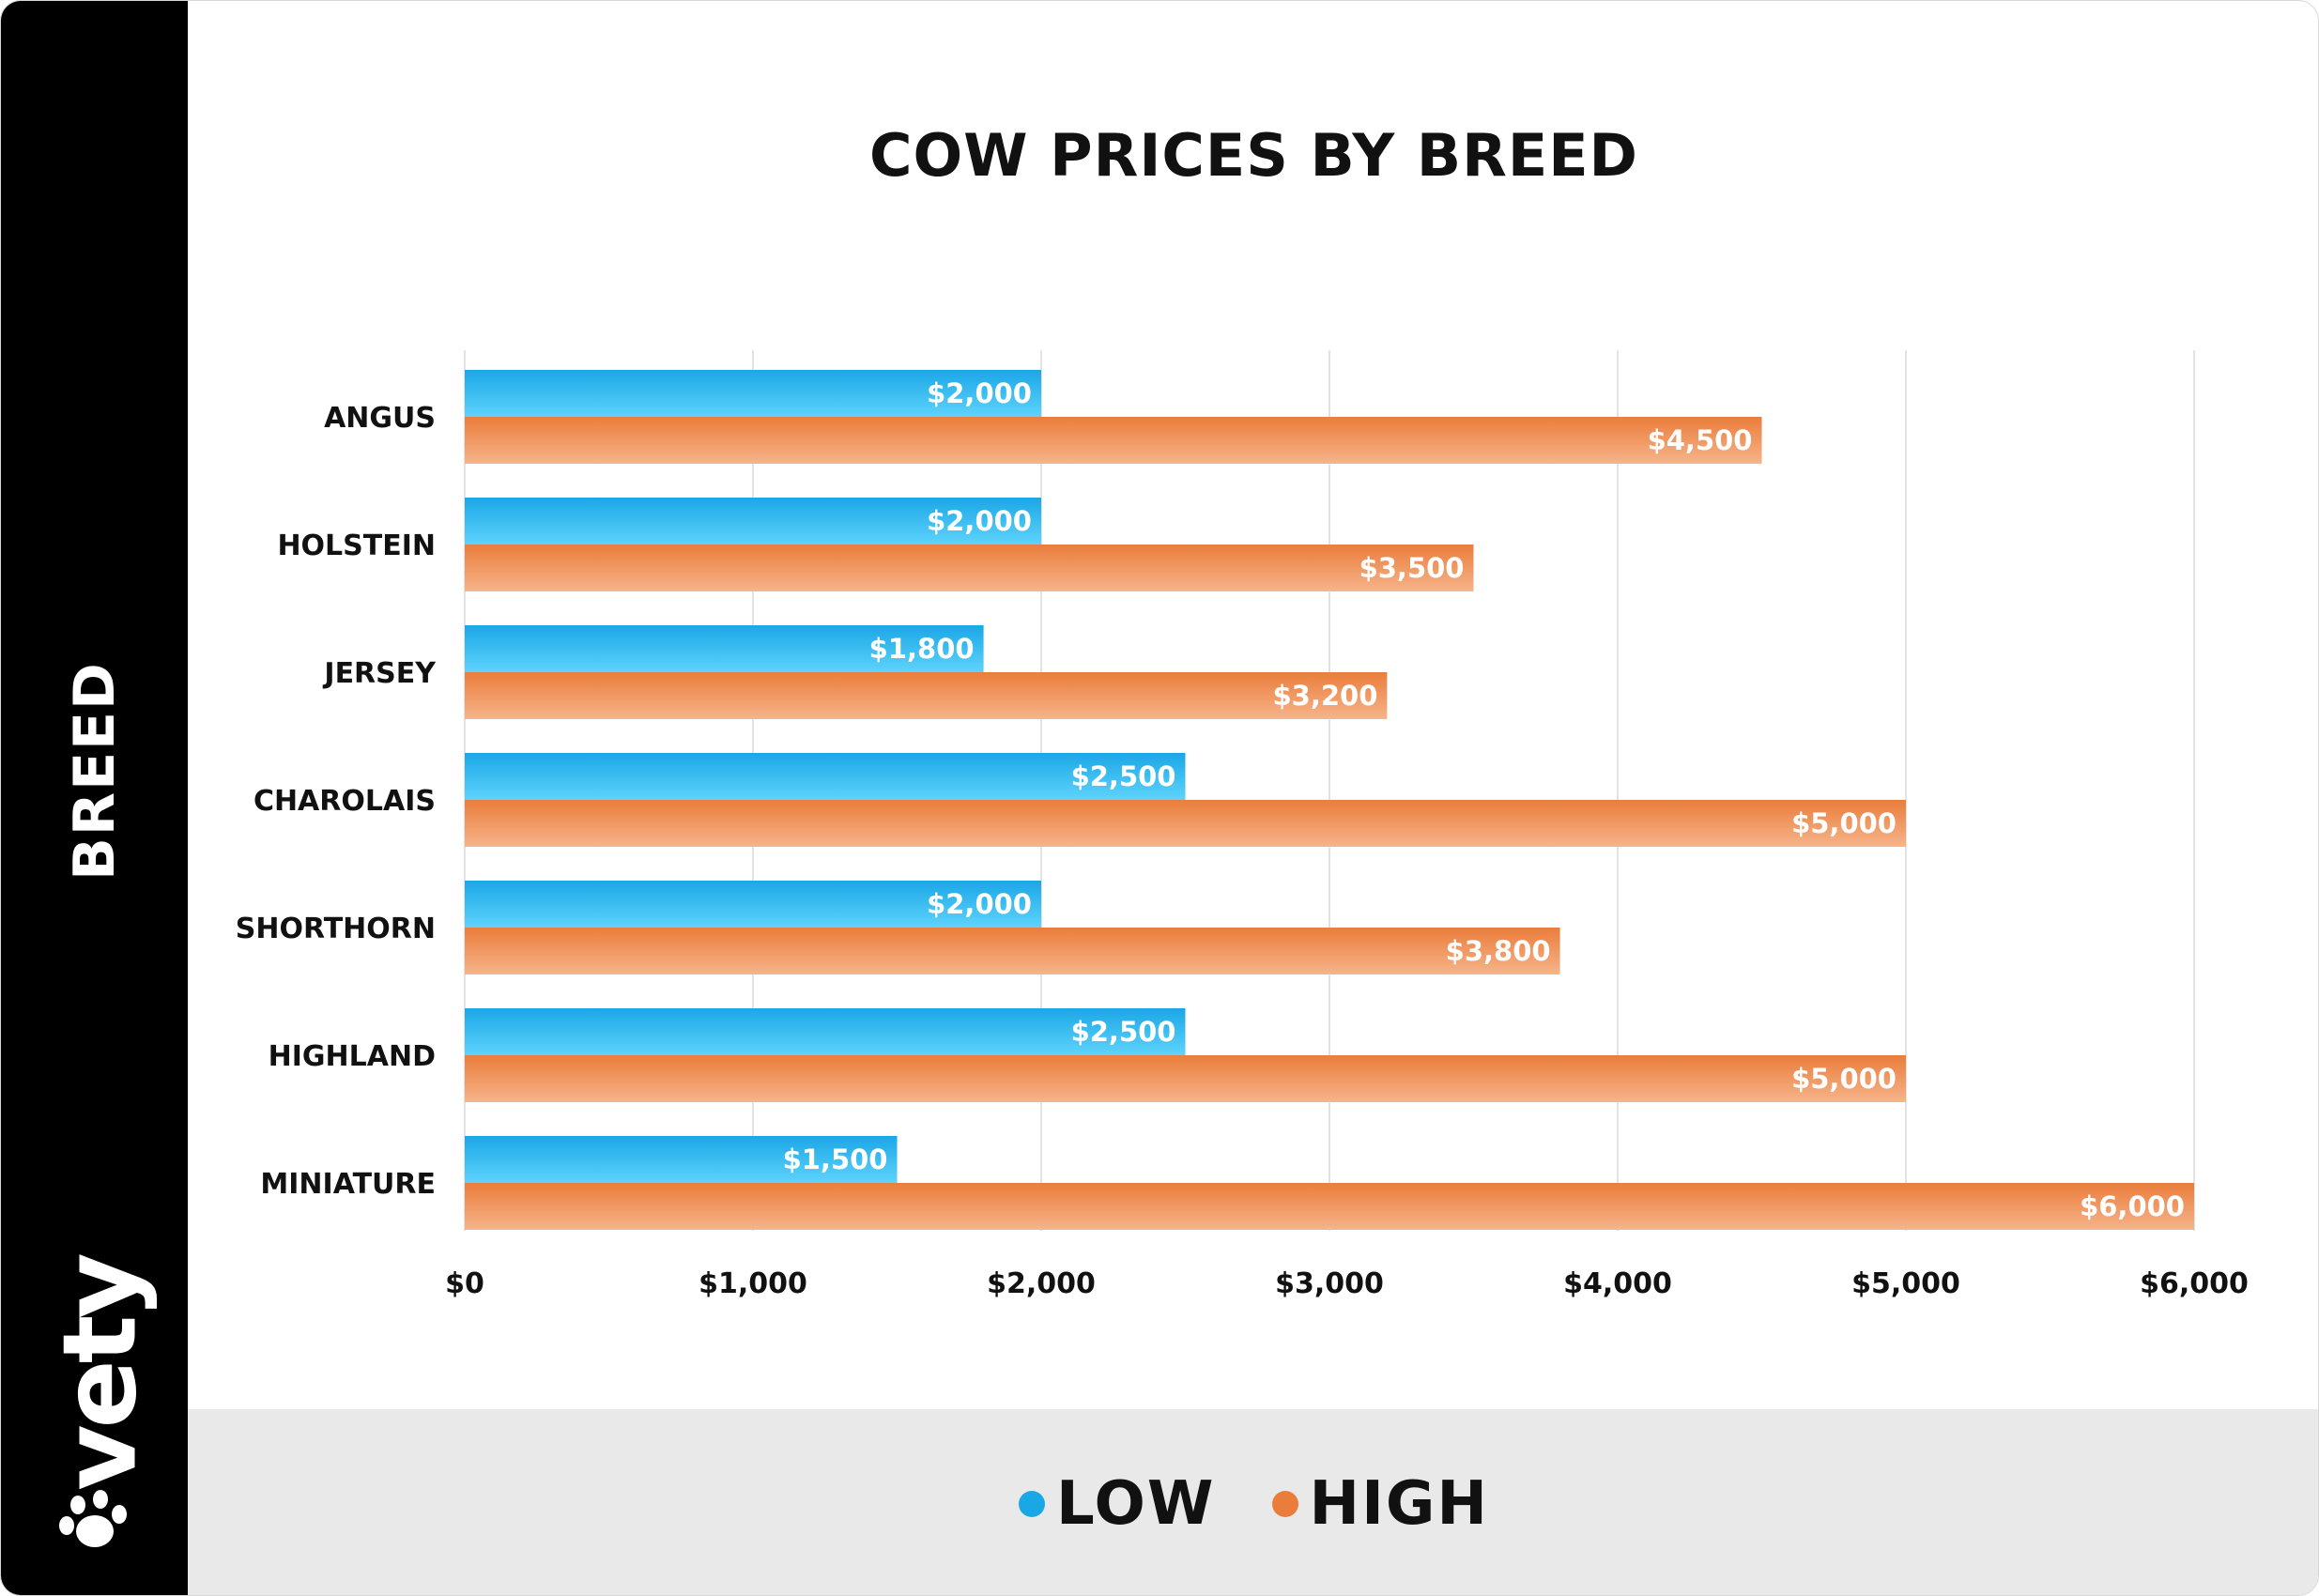 The width and height of the screenshot is (2319, 1596). Describe the element at coordinates (1399, 1504) in the screenshot. I see `legend-label-high: HIGH` at that location.